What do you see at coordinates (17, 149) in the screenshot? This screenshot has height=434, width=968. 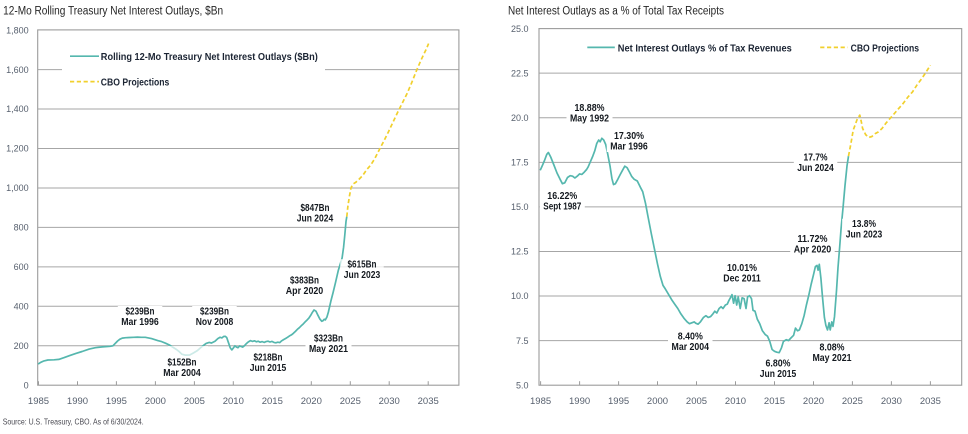 I see `svg-text: 1,200` at bounding box center [17, 149].